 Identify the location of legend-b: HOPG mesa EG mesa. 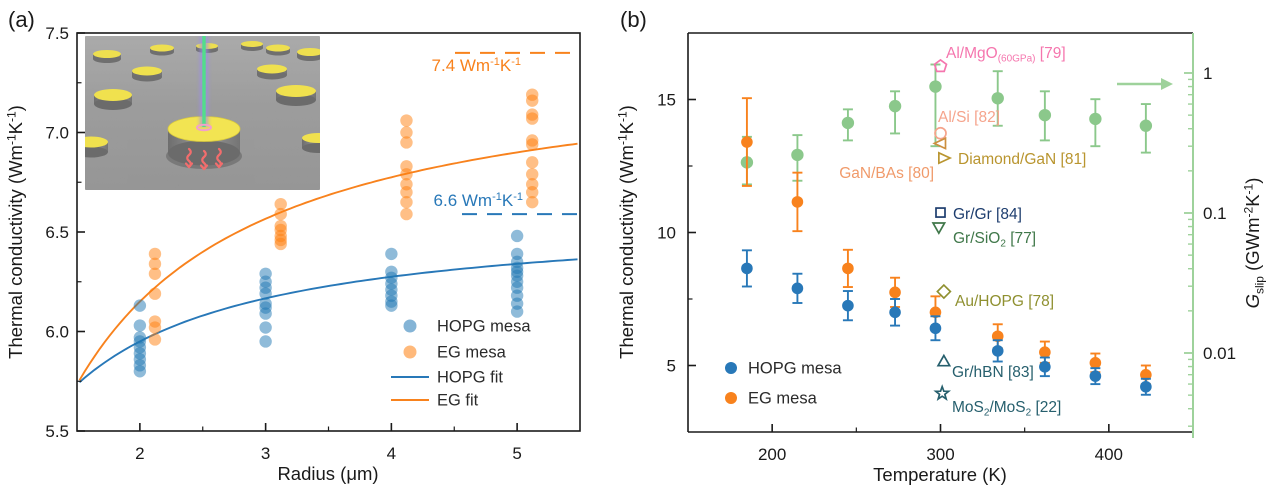
(783, 384).